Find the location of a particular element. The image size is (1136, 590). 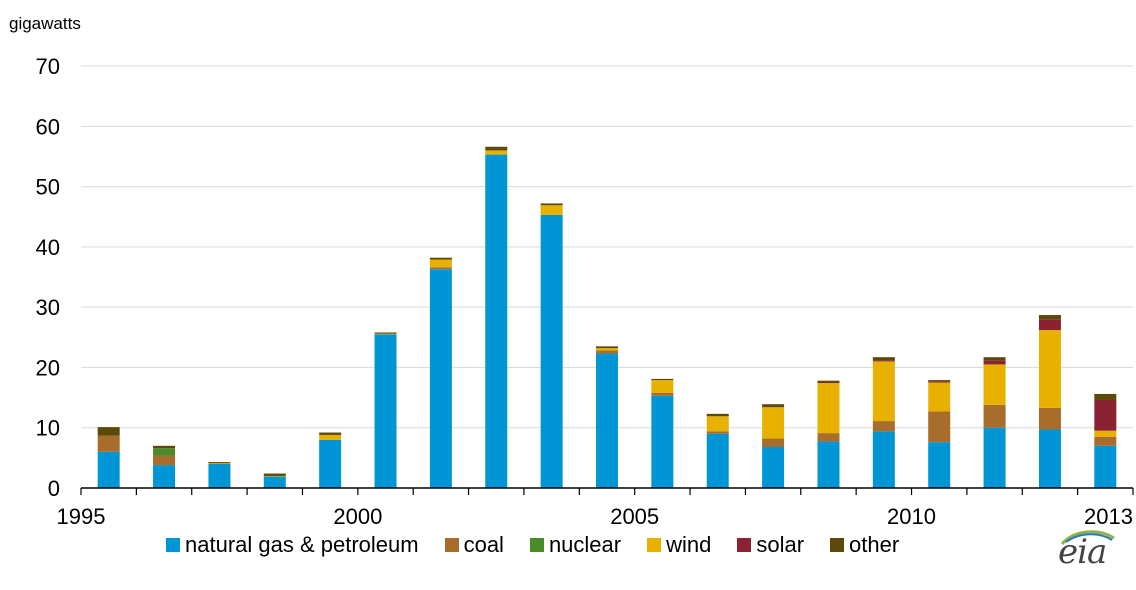

legend-label: natural gas & petroleum is located at coordinates (302, 544).